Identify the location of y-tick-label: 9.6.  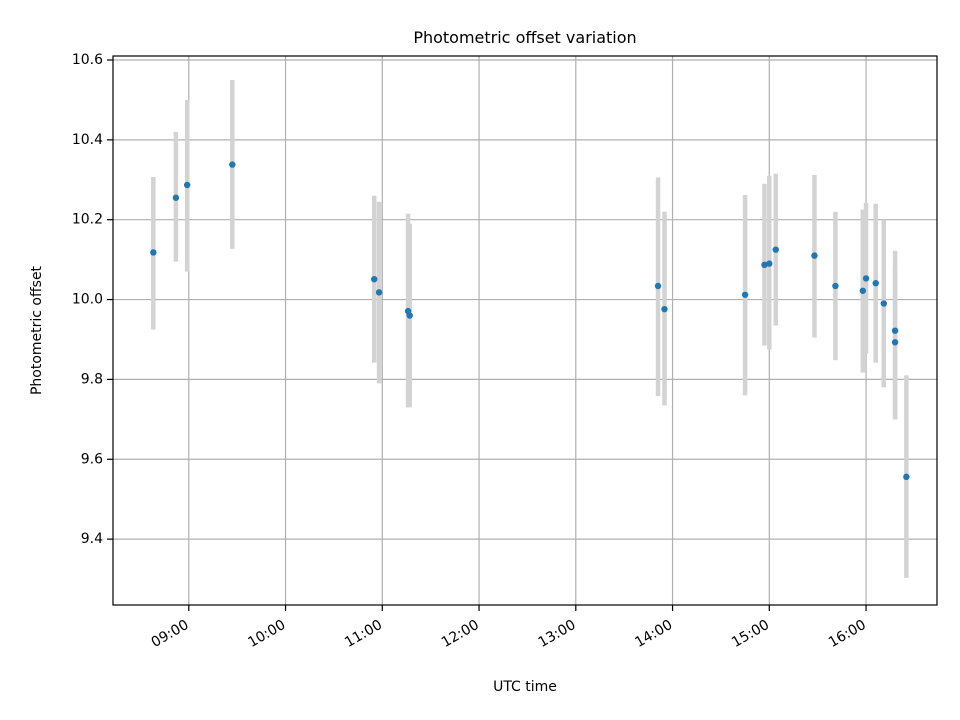
(92, 459).